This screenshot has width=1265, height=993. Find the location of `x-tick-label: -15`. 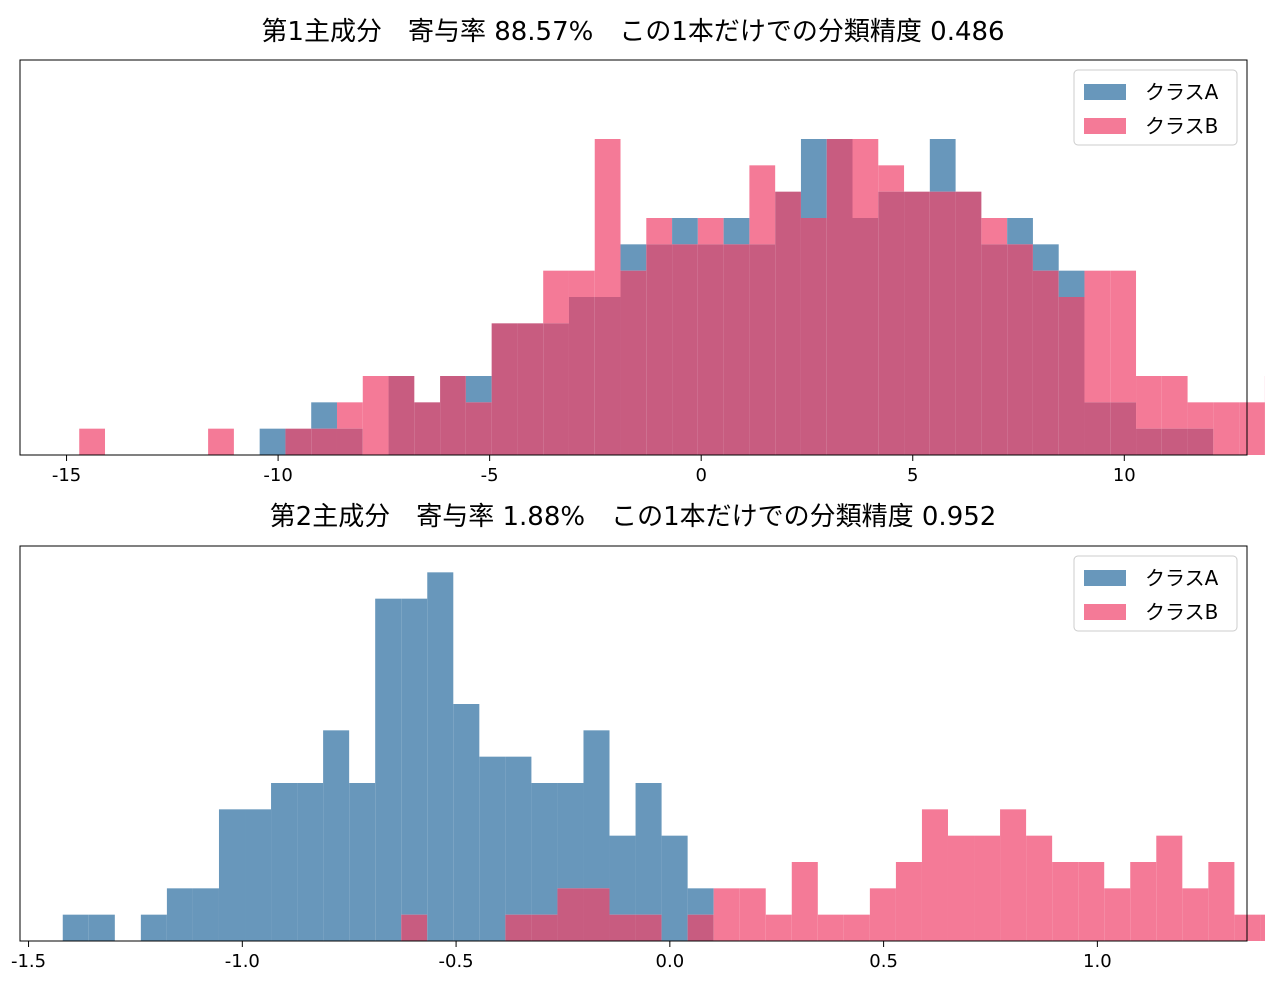

x-tick-label: -15 is located at coordinates (66, 475).